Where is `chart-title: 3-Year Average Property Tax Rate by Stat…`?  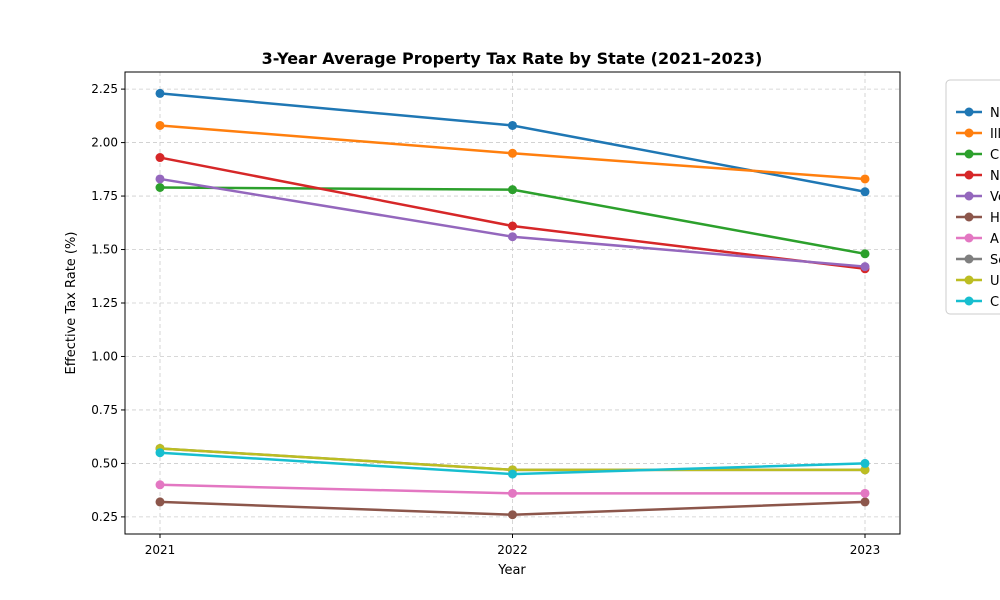 chart-title: 3-Year Average Property Tax Rate by Stat… is located at coordinates (512, 58).